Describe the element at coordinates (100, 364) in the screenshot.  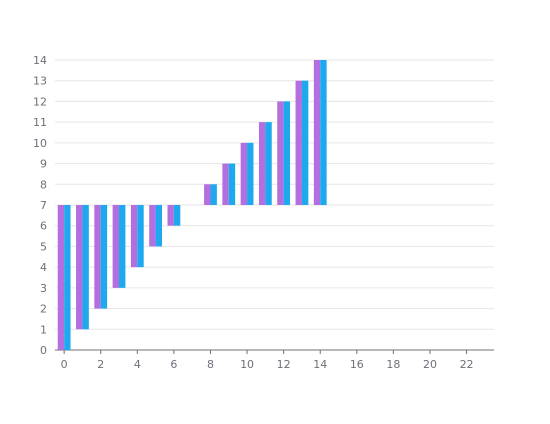
I see `x-tick-label: 2` at that location.